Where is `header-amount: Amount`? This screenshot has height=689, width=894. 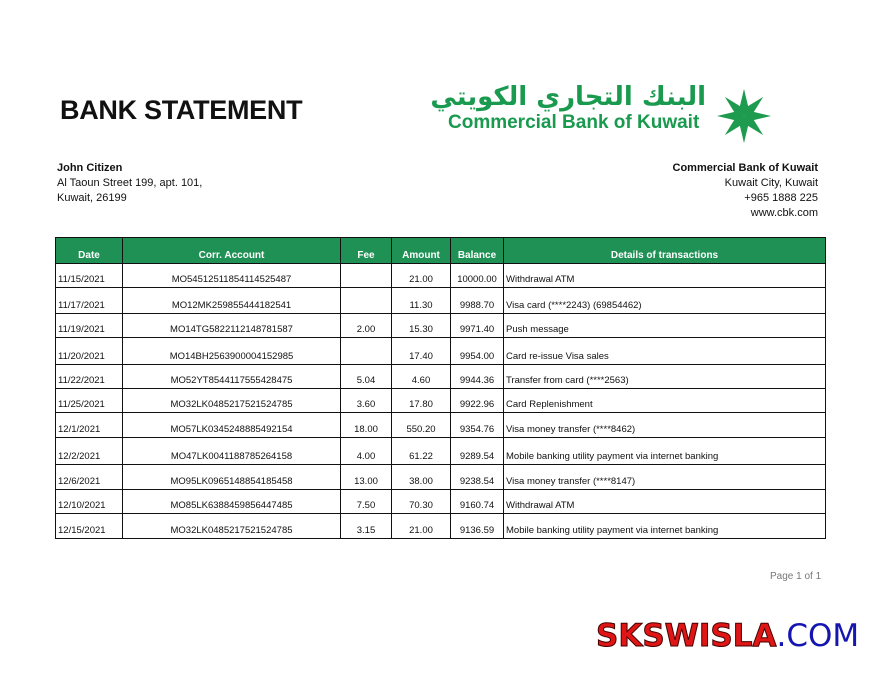
header-amount: Amount is located at coordinates (421, 250).